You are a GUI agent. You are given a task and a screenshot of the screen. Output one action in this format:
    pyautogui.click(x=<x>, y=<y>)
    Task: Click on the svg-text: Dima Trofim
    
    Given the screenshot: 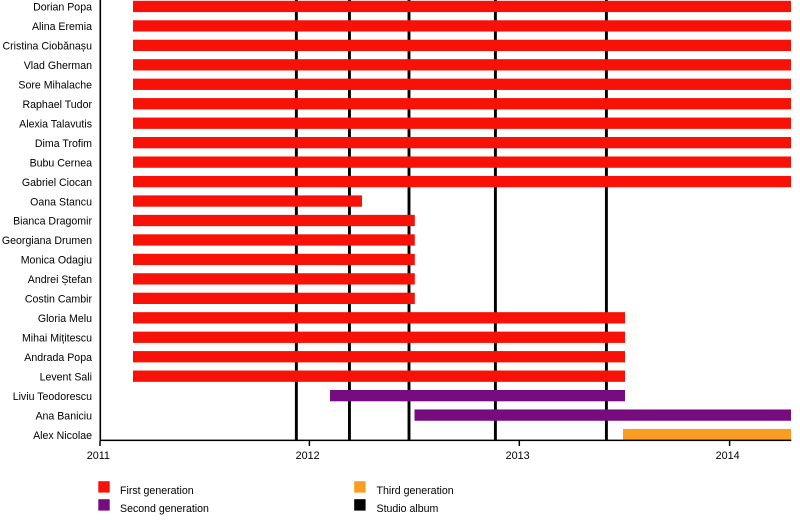 What is the action you would take?
    pyautogui.click(x=63, y=144)
    